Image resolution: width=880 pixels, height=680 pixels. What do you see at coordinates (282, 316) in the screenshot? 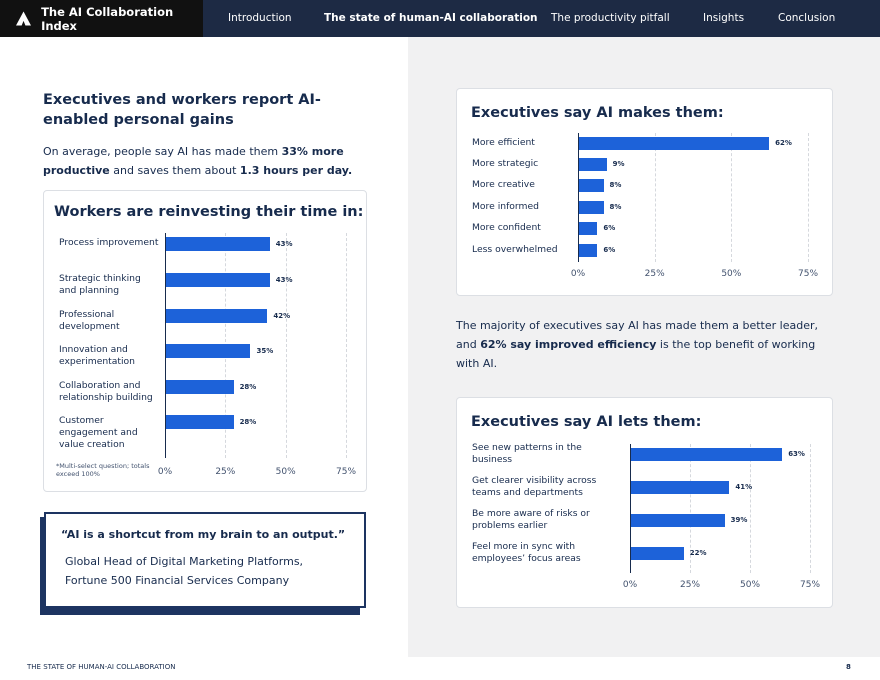
I see `value-label: 42%` at bounding box center [282, 316].